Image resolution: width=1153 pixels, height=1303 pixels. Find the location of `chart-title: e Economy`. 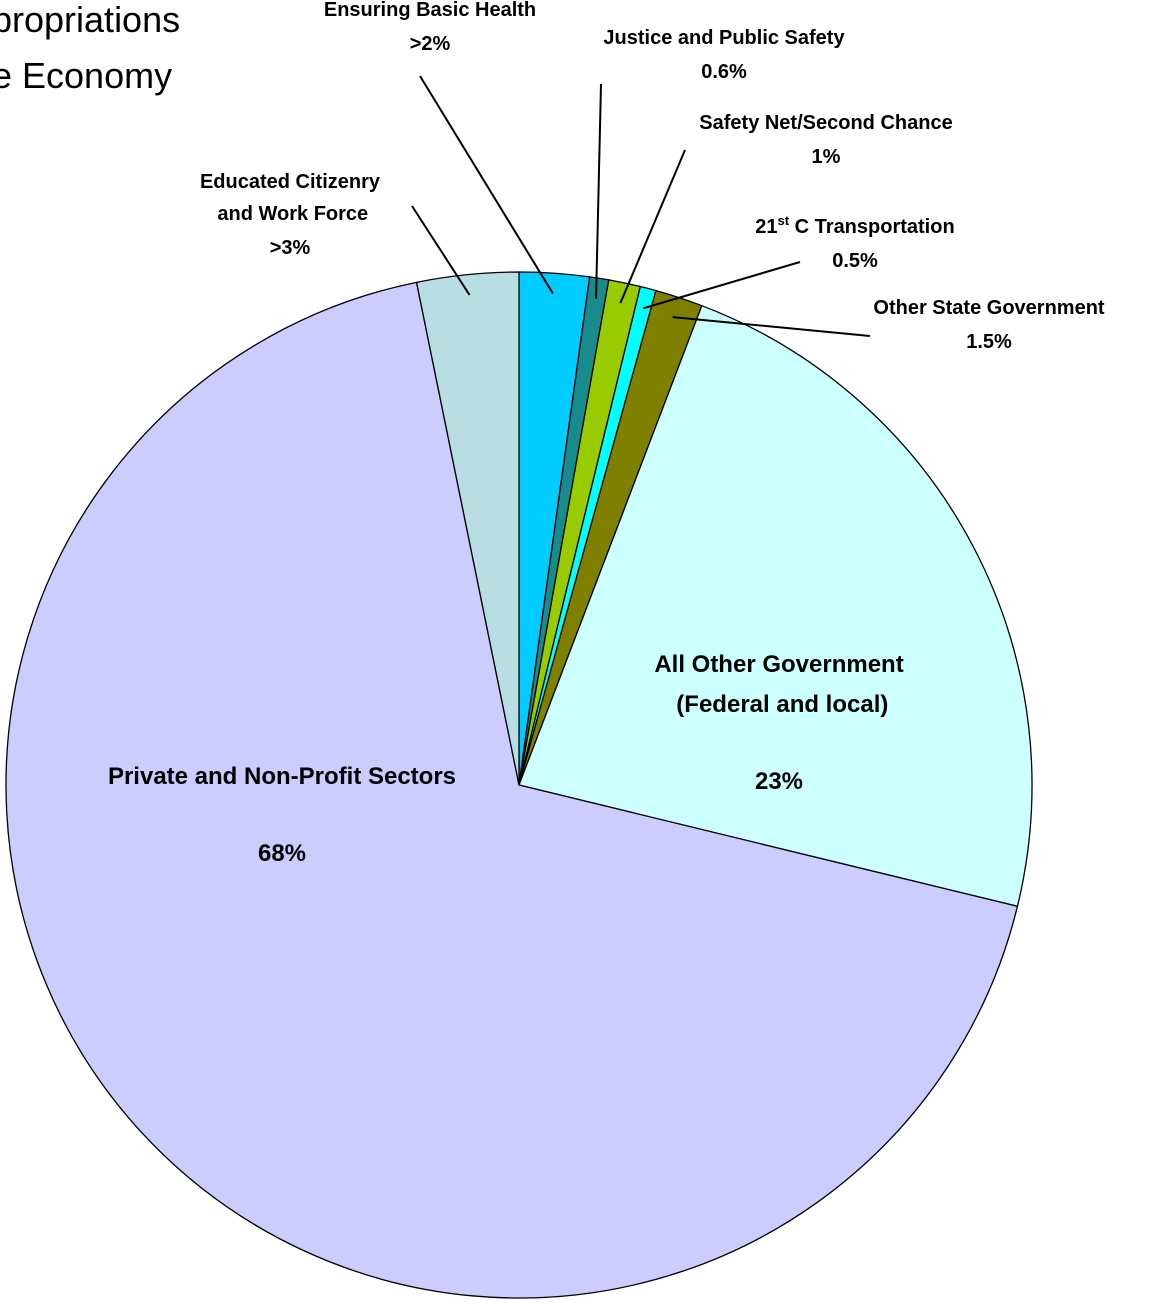

chart-title: e Economy is located at coordinates (86, 75).